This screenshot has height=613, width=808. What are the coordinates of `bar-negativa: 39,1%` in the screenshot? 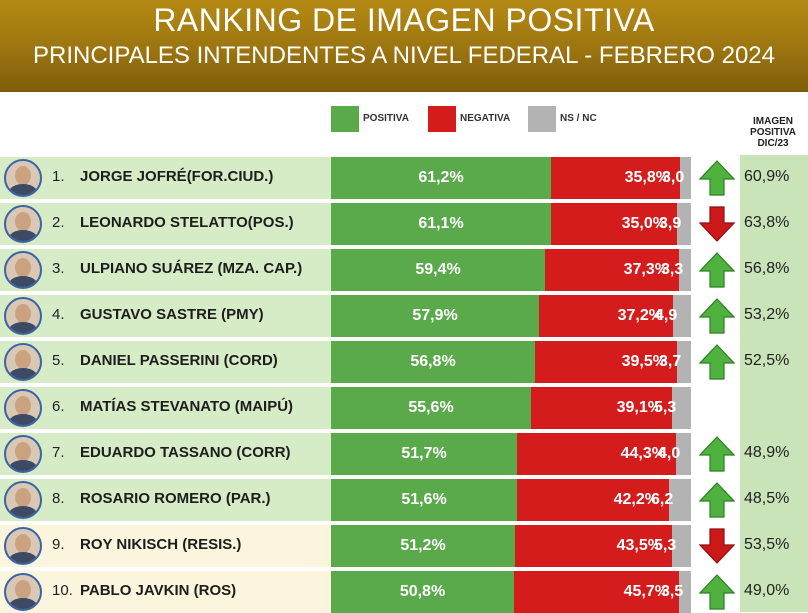 It's located at (601, 408).